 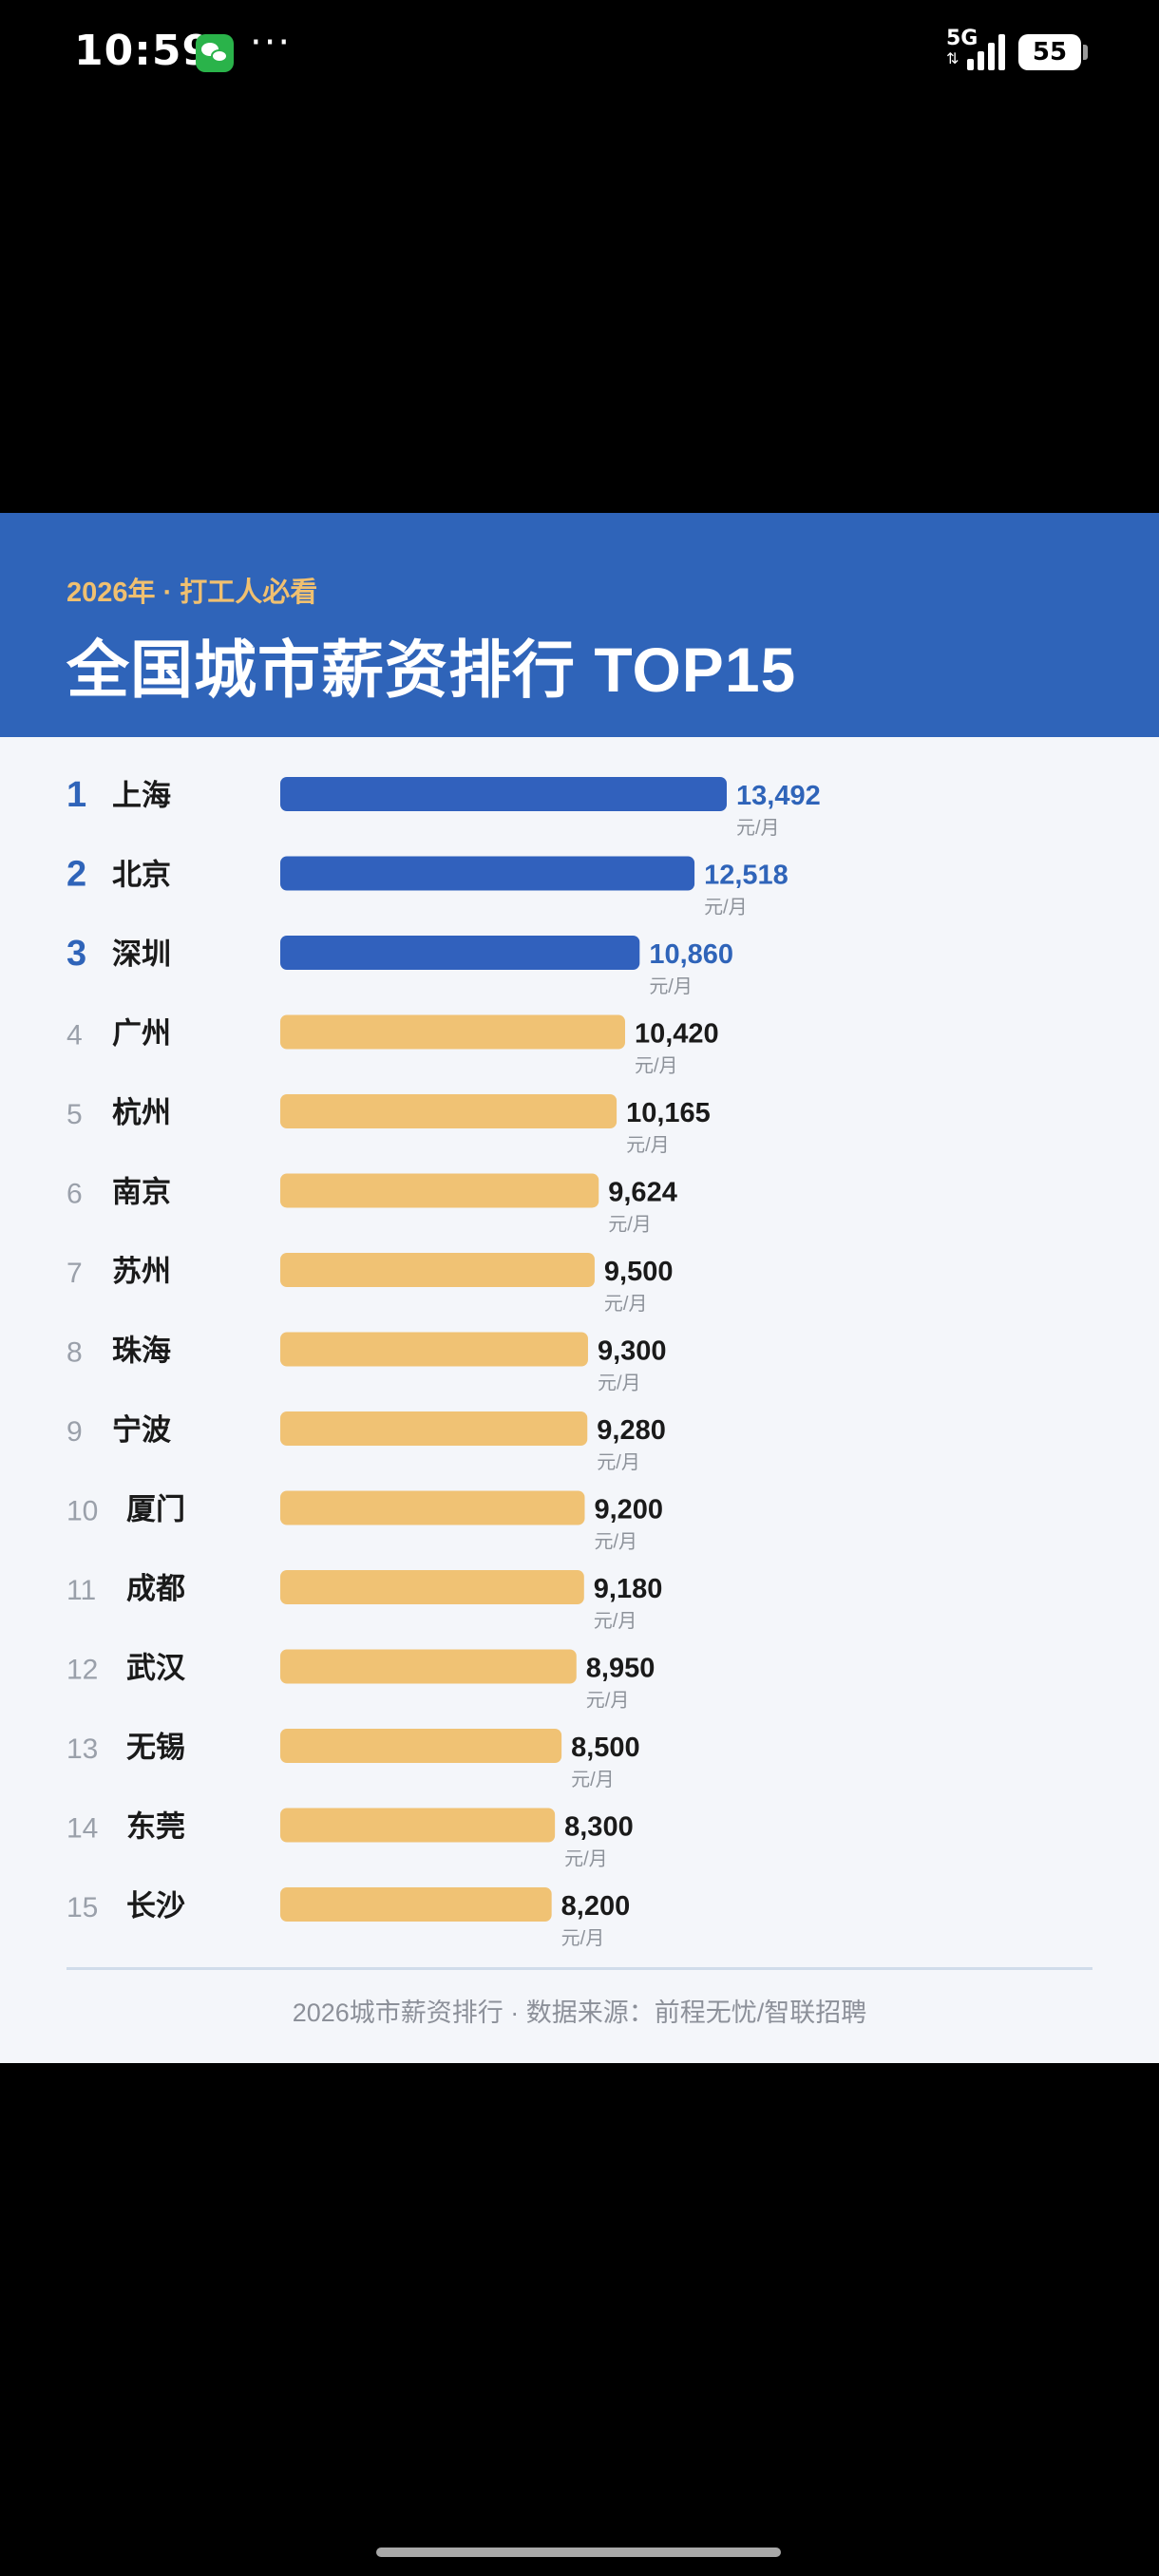 I want to click on status-time: 10:59, so click(x=143, y=51).